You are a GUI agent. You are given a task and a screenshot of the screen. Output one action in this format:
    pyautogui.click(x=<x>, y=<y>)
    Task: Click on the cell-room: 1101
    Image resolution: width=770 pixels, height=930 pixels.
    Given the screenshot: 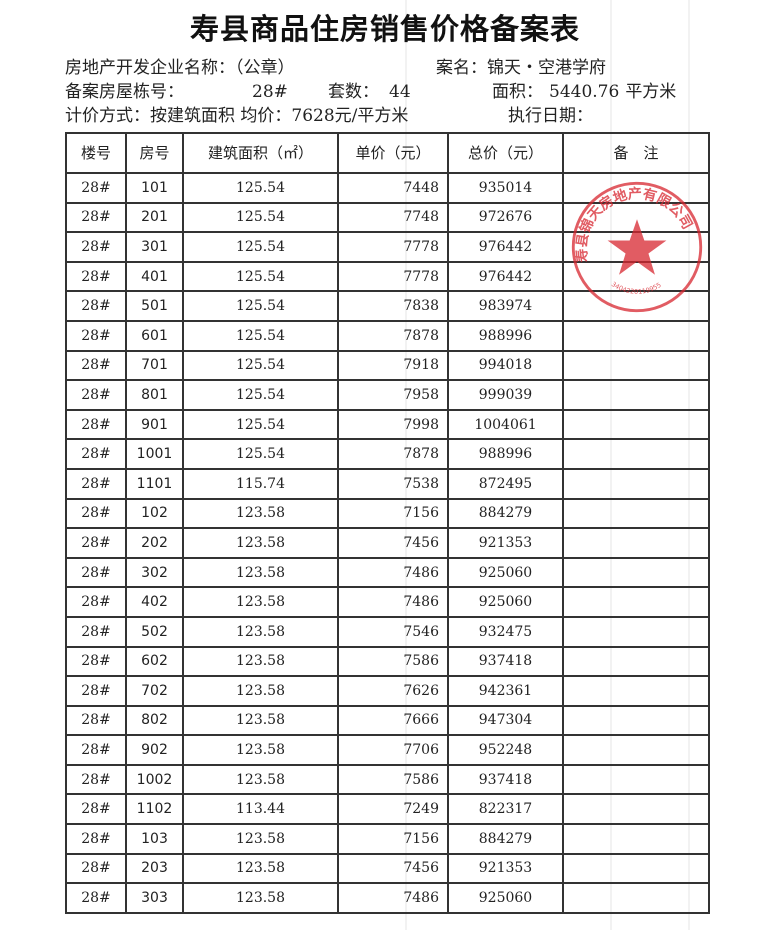 What is the action you would take?
    pyautogui.click(x=154, y=483)
    